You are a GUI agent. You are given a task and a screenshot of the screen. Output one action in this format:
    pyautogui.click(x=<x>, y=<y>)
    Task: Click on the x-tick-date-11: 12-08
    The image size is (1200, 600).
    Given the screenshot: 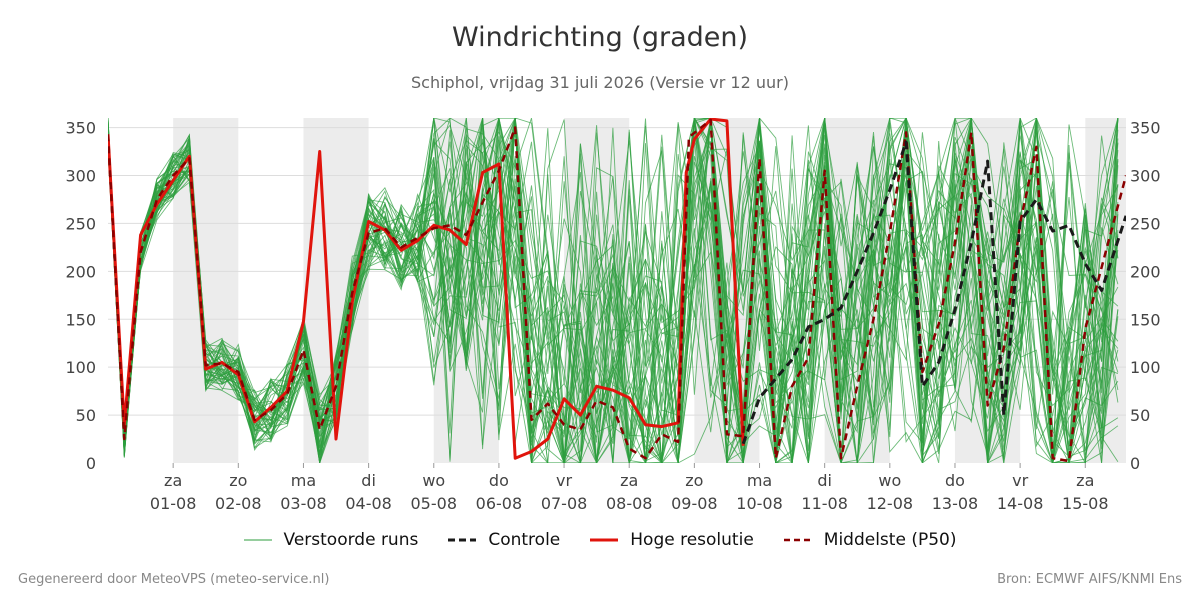 What is the action you would take?
    pyautogui.click(x=890, y=503)
    